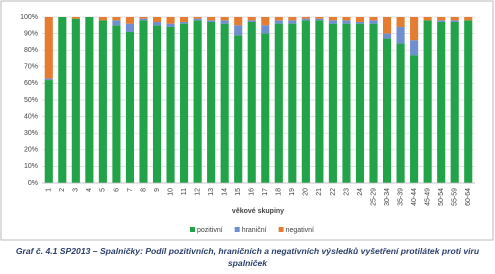  I want to click on y-tick-label: 50%, so click(31, 100).